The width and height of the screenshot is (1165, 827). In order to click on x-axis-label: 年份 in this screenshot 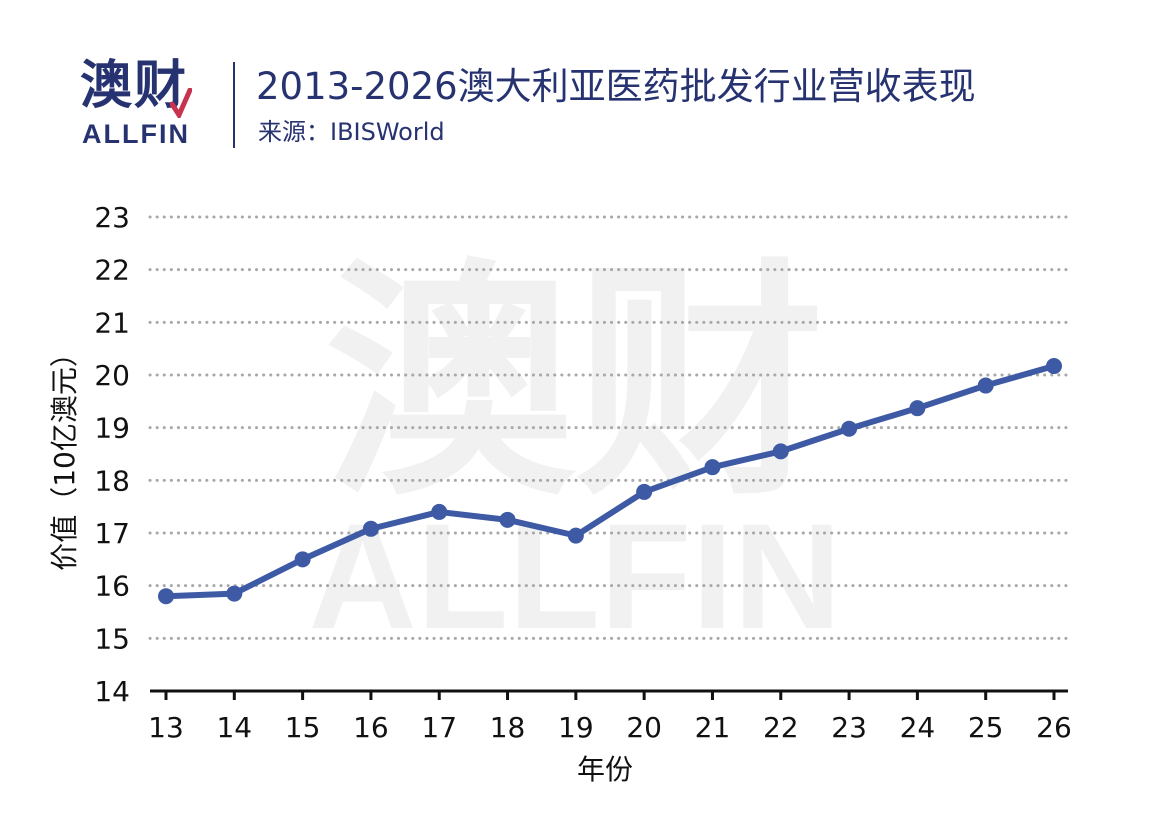, I will do `click(605, 769)`.